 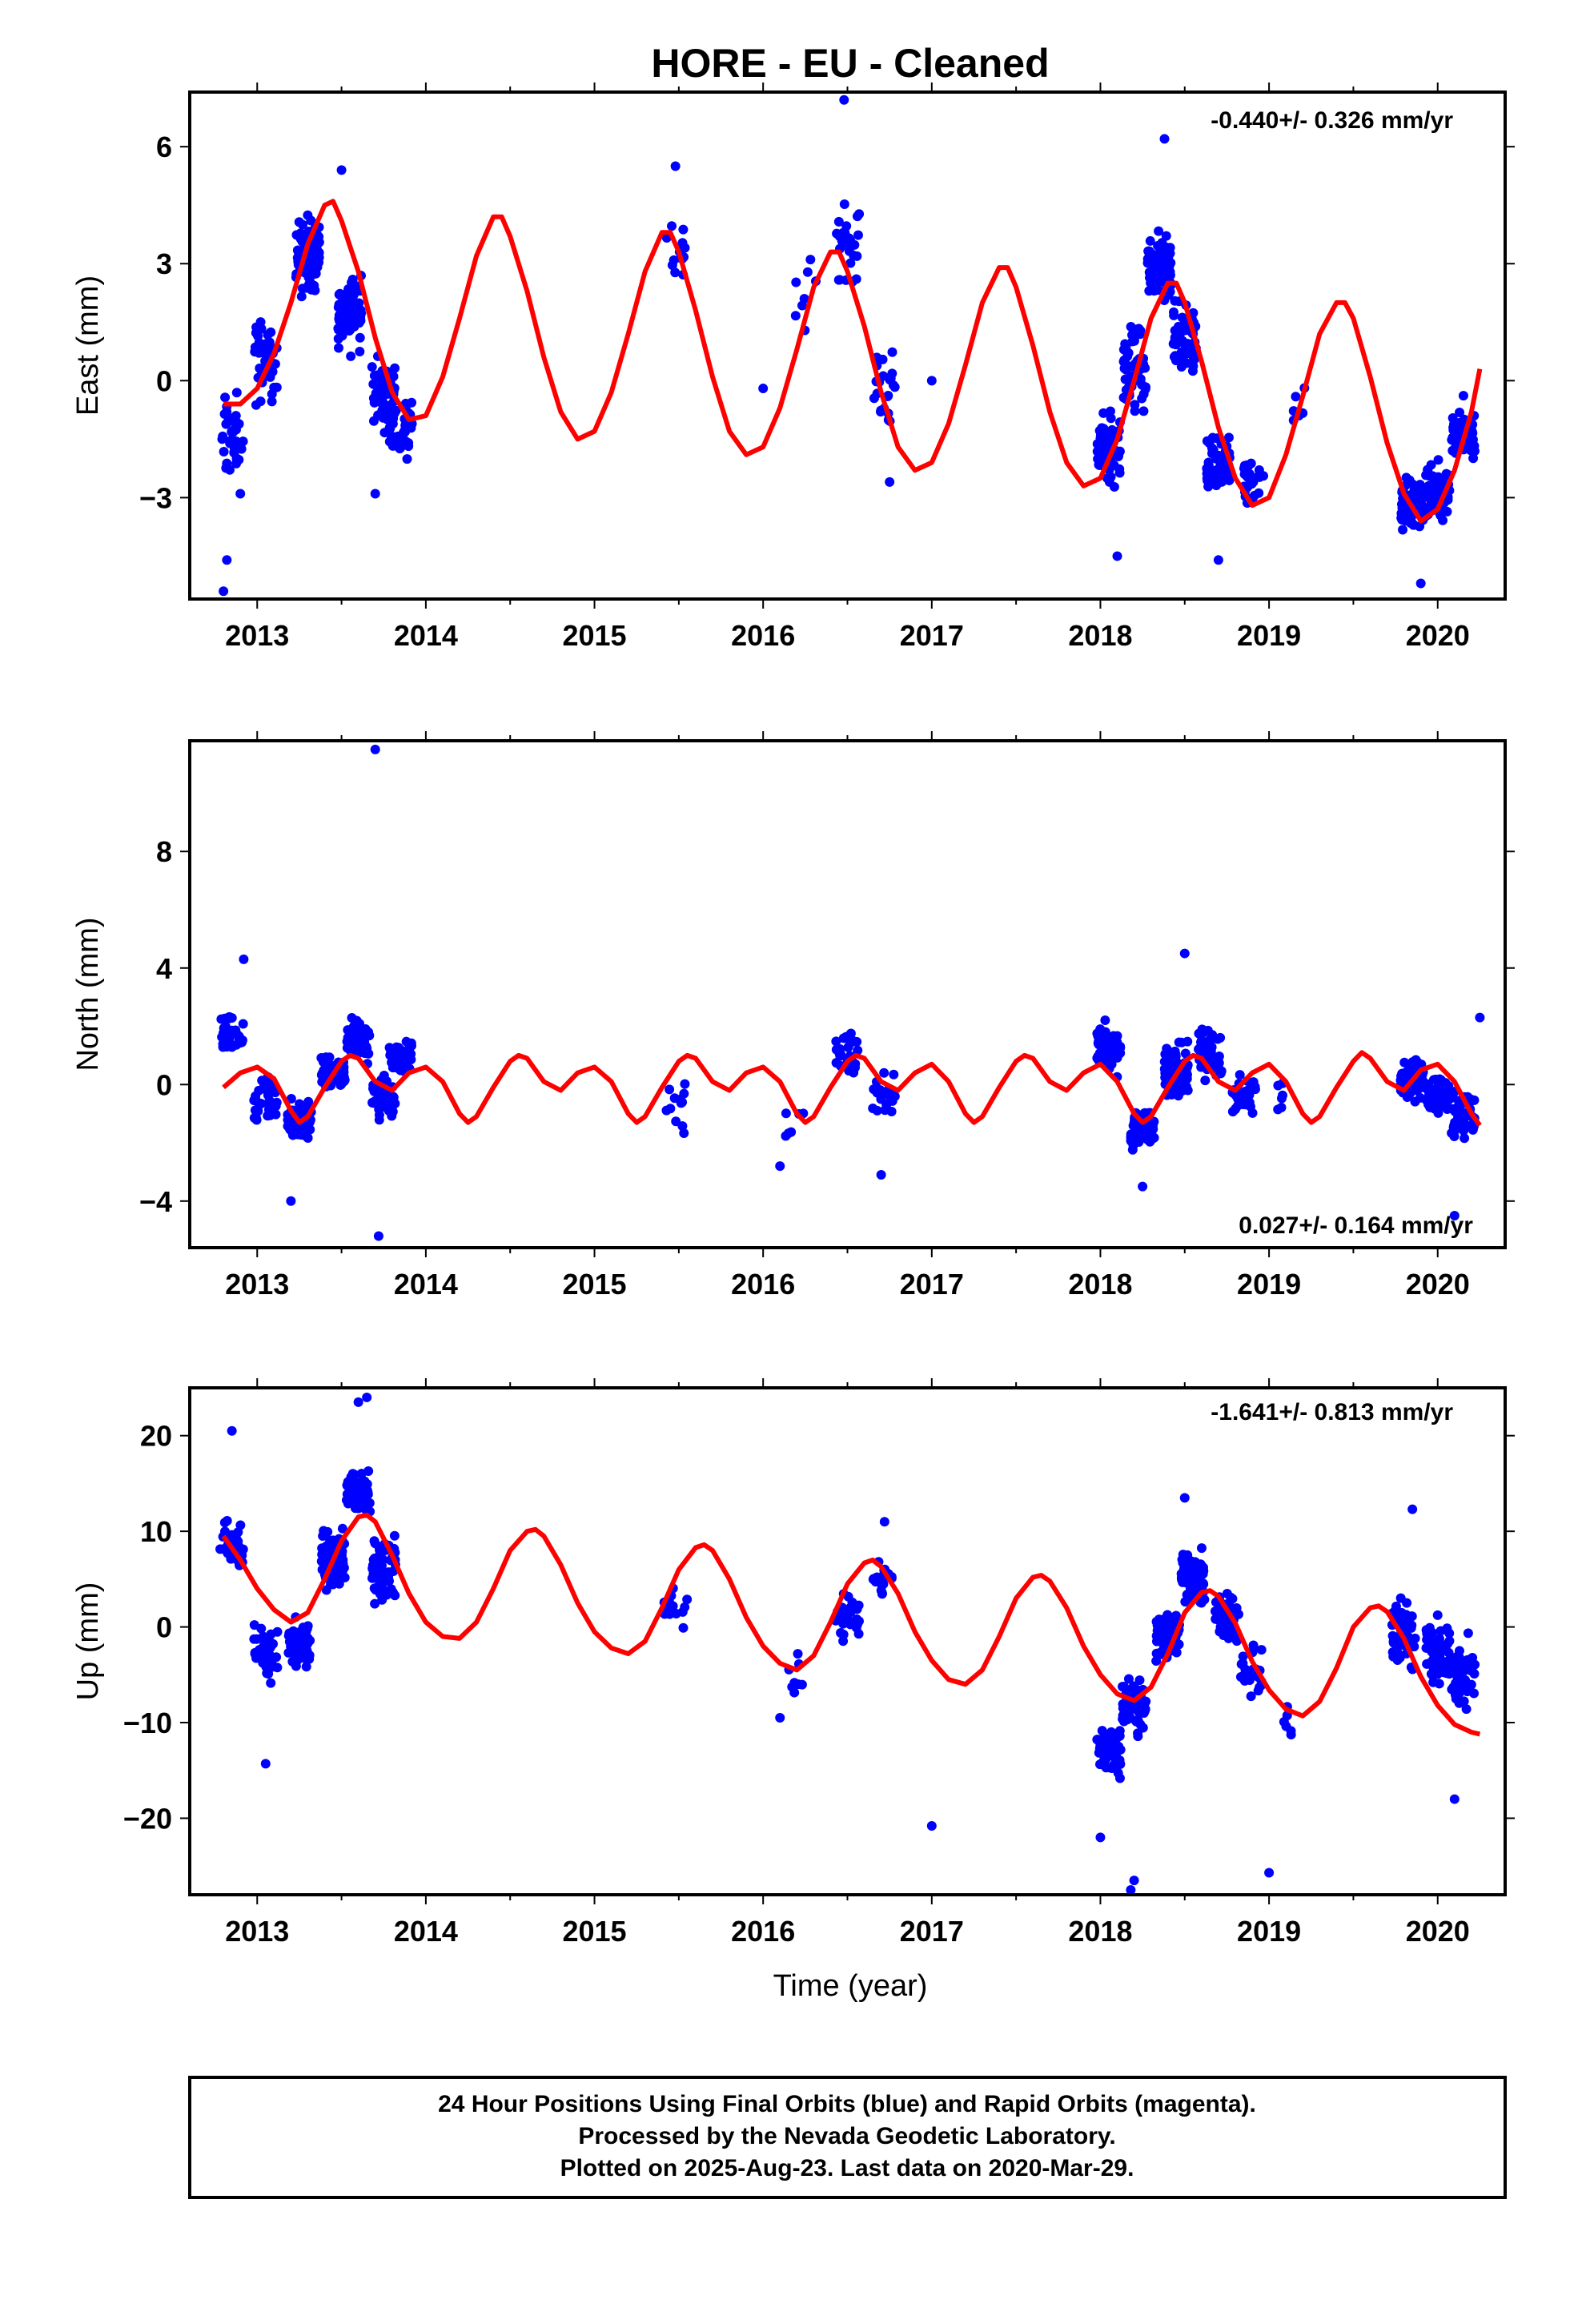 What do you see at coordinates (1269, 1284) in the screenshot?
I see `x-tick-label: 2019` at bounding box center [1269, 1284].